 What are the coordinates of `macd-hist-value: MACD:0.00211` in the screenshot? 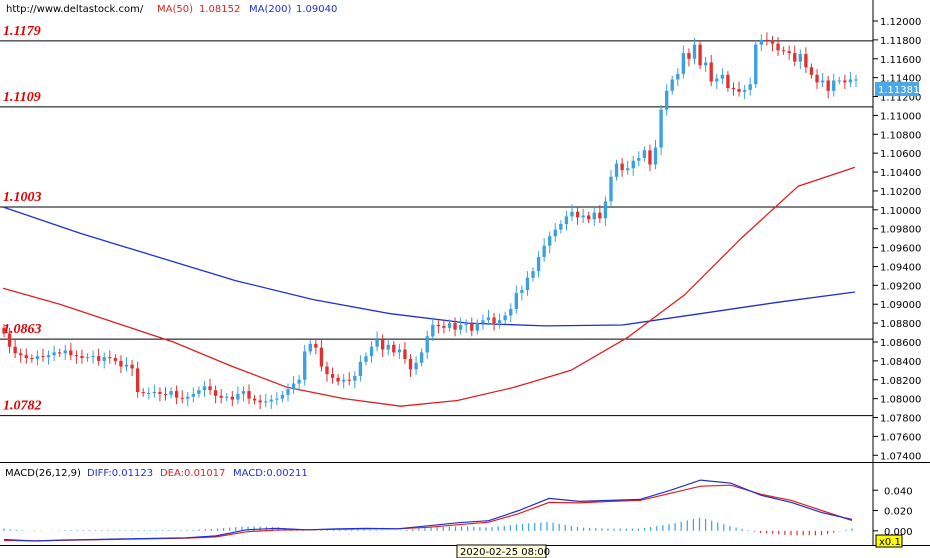 It's located at (270, 473).